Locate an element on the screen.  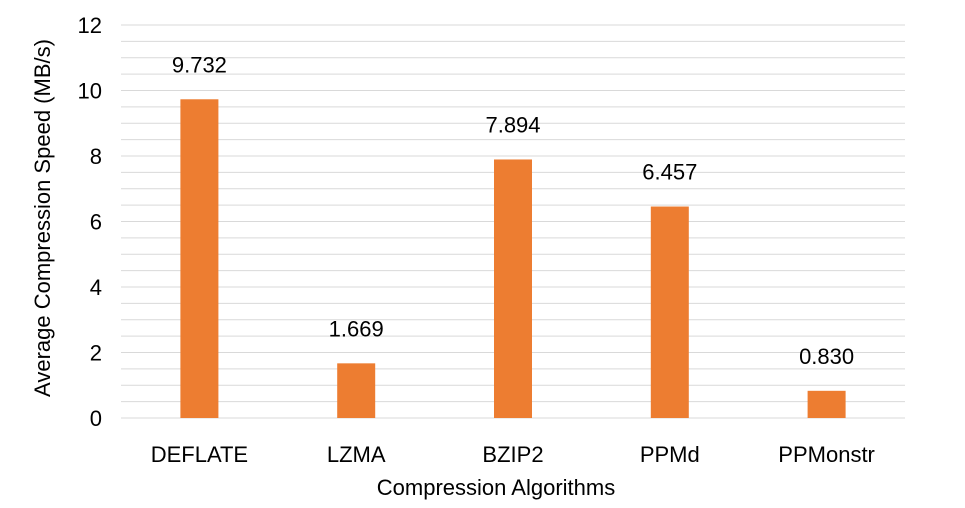
y-tick-label: 10 is located at coordinates (90, 91).